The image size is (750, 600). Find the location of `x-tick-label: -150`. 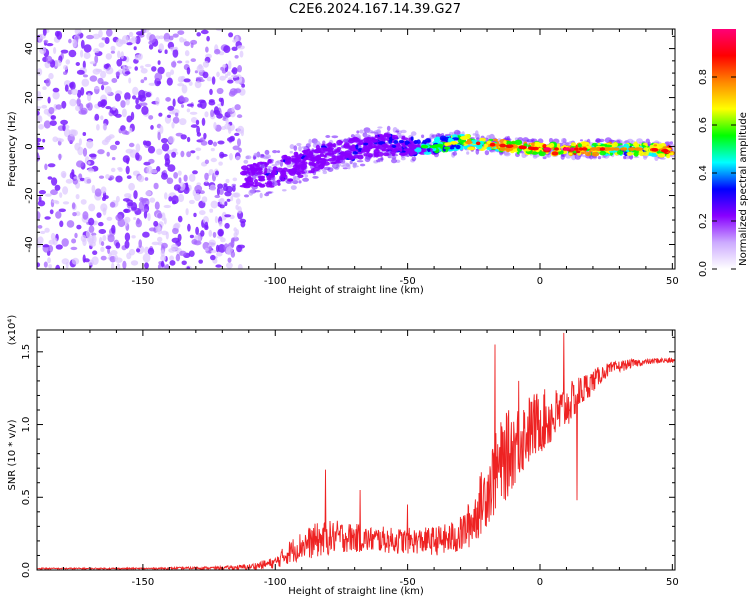

x-tick-label: -150 is located at coordinates (143, 582).